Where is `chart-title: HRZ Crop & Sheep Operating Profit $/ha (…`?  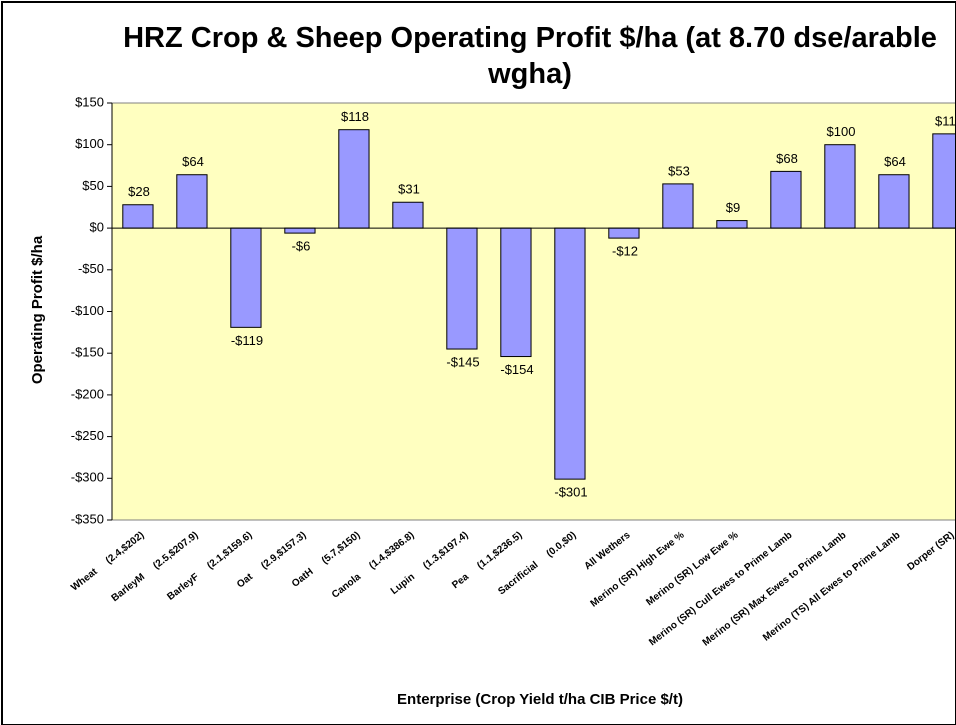 chart-title: HRZ Crop & Sheep Operating Profit $/ha (… is located at coordinates (530, 56).